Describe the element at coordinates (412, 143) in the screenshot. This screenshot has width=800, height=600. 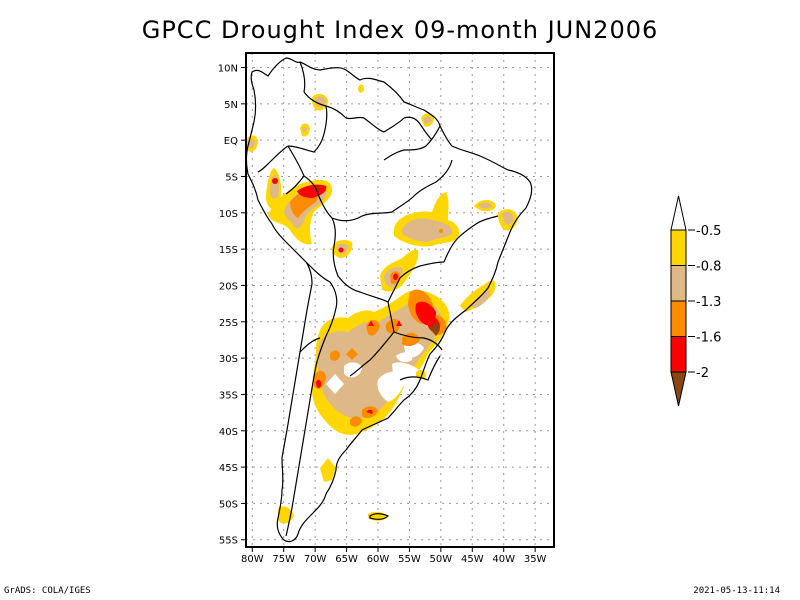
I see `amazon-river` at that location.